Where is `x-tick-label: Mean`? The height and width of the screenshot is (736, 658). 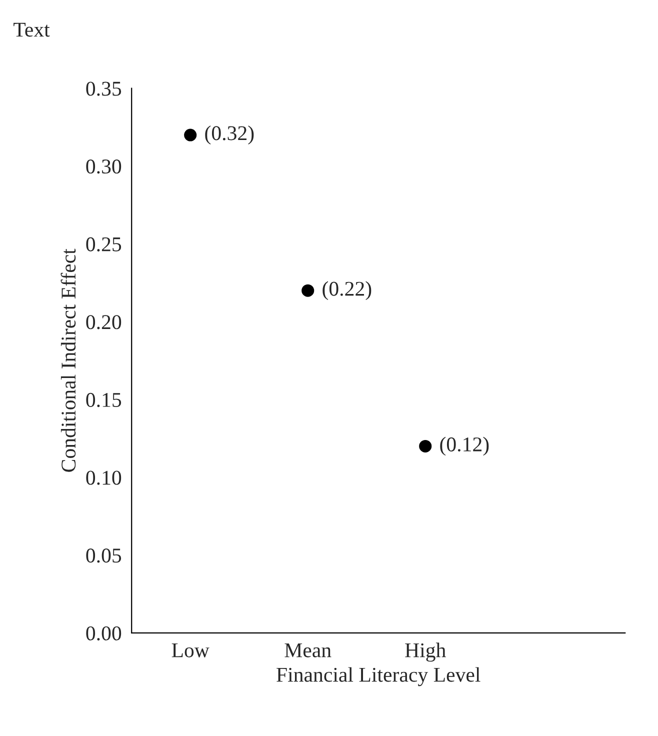
x-tick-label: Mean is located at coordinates (308, 650).